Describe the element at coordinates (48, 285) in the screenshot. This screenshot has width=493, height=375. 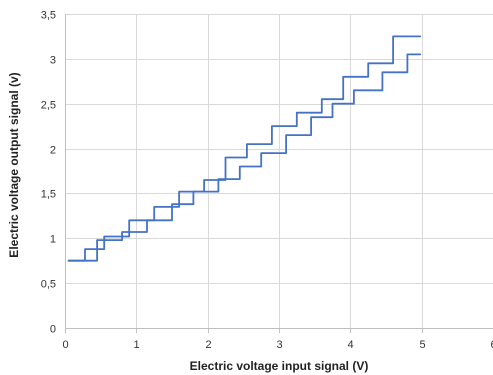
I see `y-tick-label: 0,5` at that location.